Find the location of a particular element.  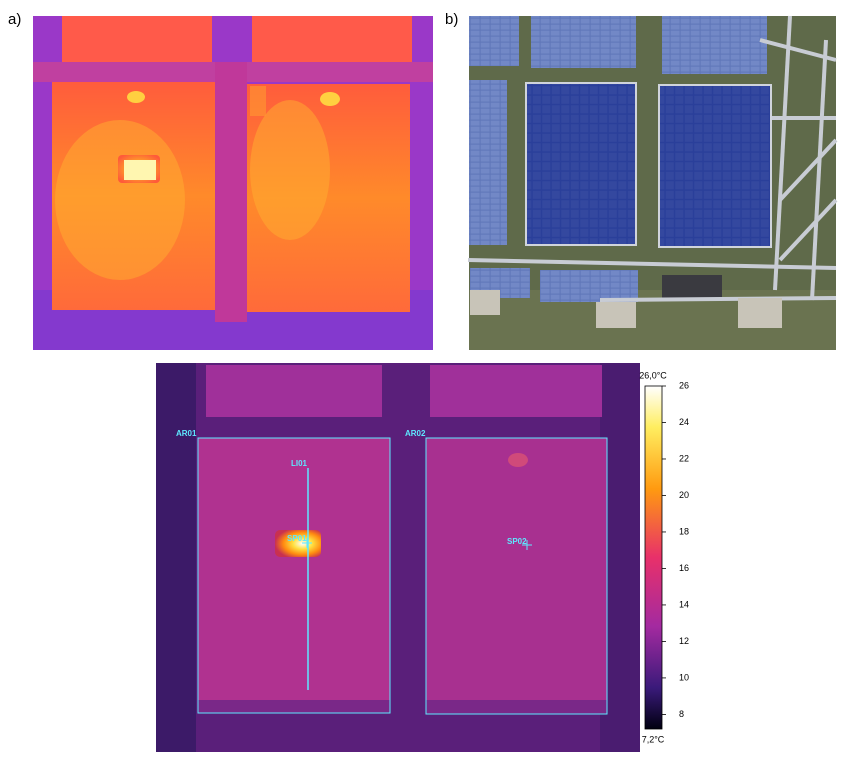

spot-label: SP01 is located at coordinates (297, 538).